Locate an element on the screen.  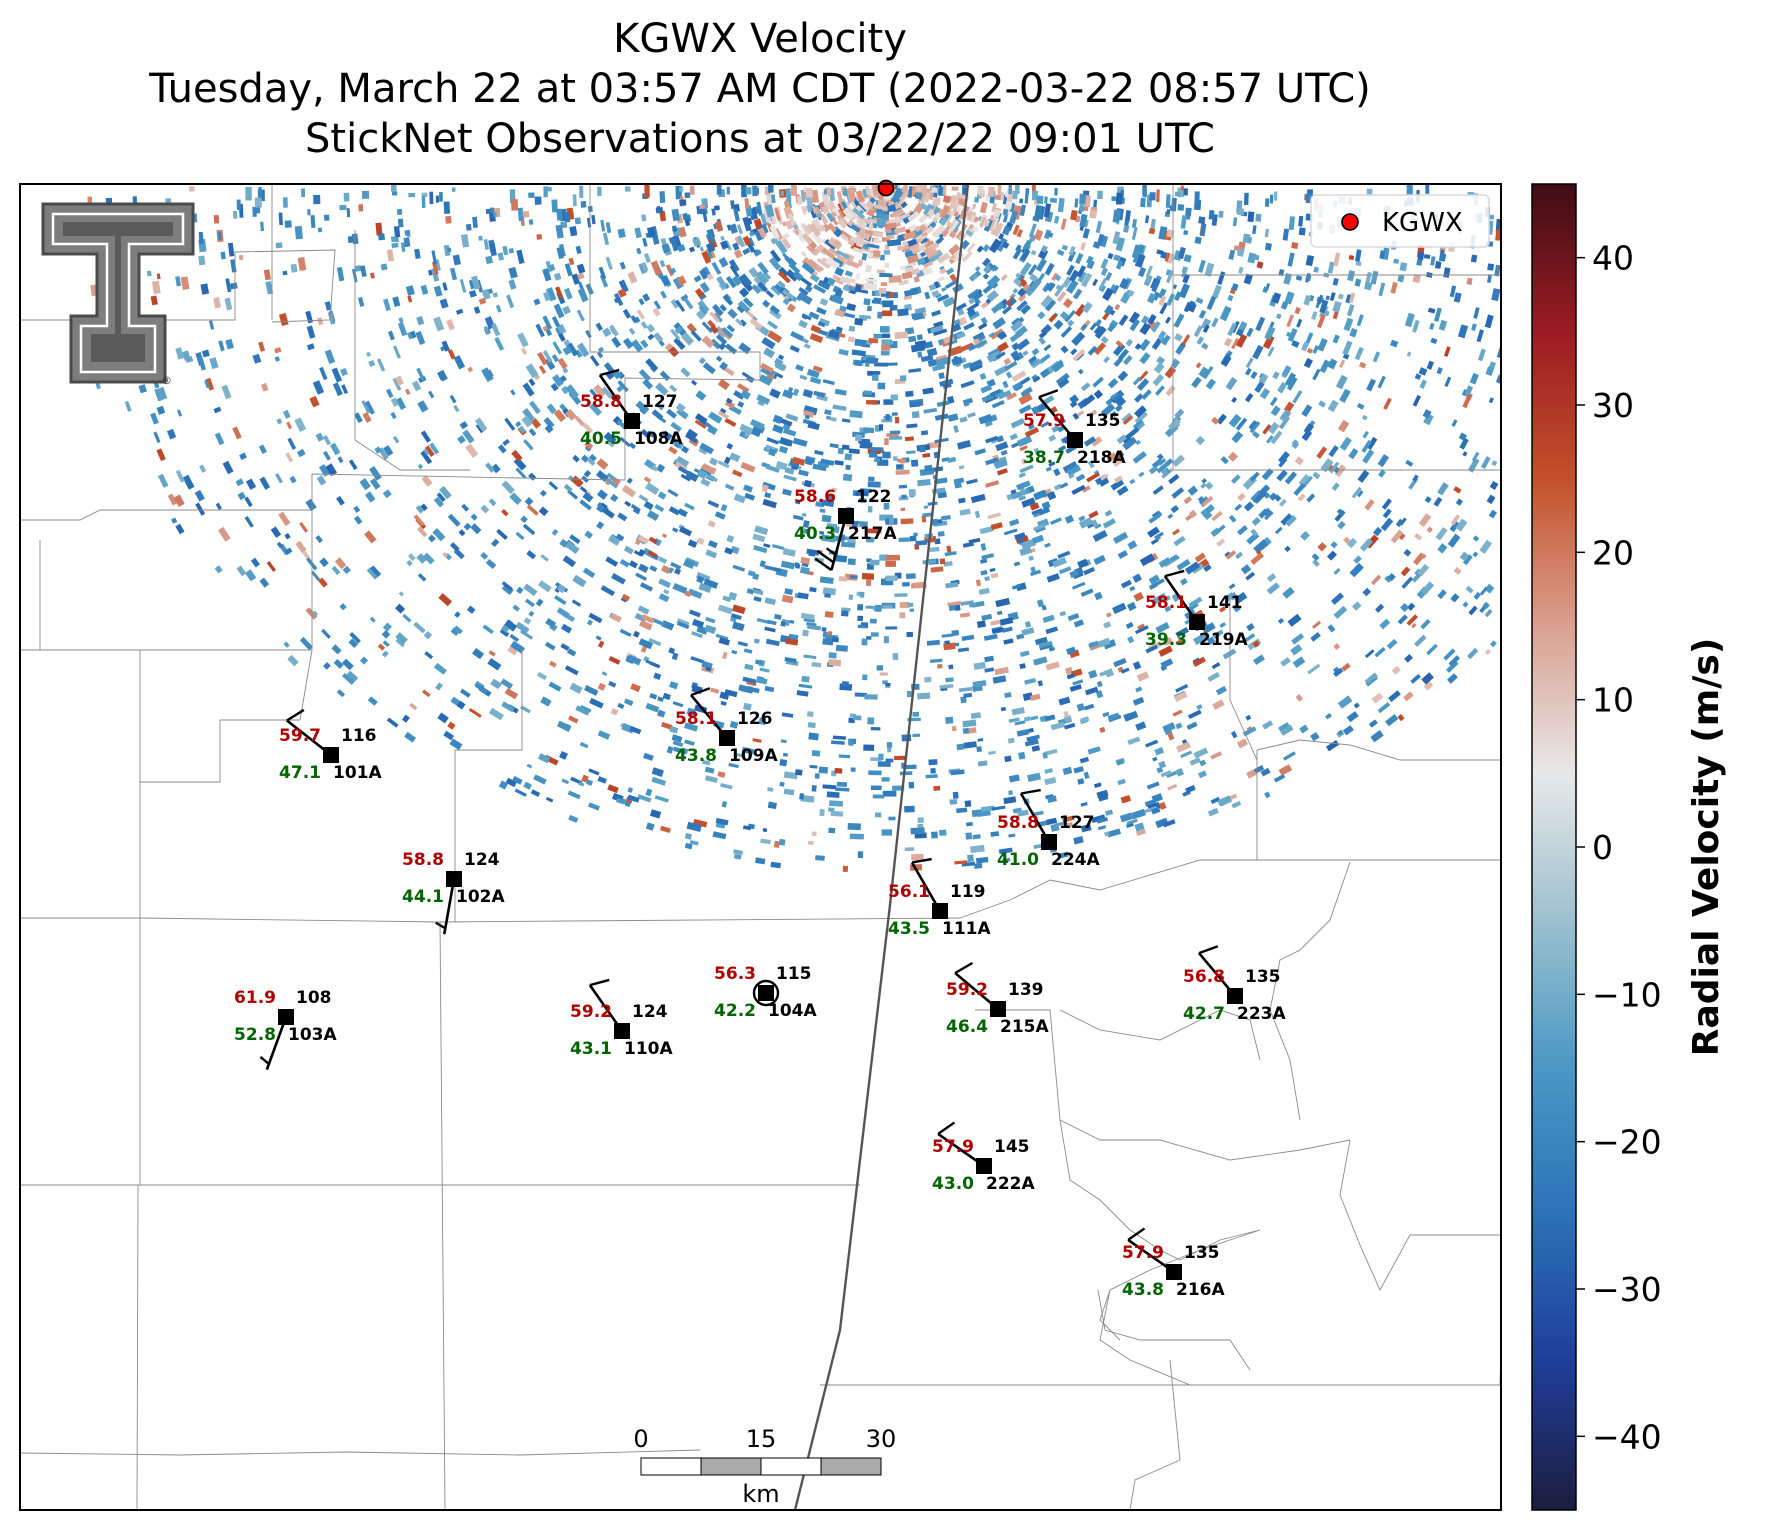
station-wind-direction: 135 is located at coordinates (1263, 977).